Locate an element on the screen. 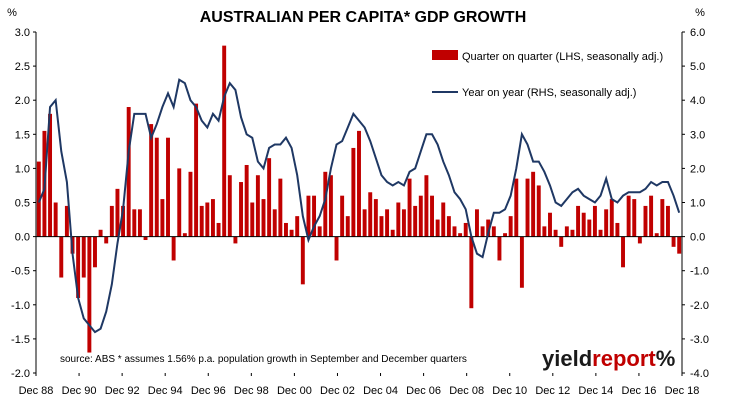 Image resolution: width=730 pixels, height=400 pixels. chart-title: AUSTRALIAN PER CAPITA* GDP GROWTH is located at coordinates (363, 17).